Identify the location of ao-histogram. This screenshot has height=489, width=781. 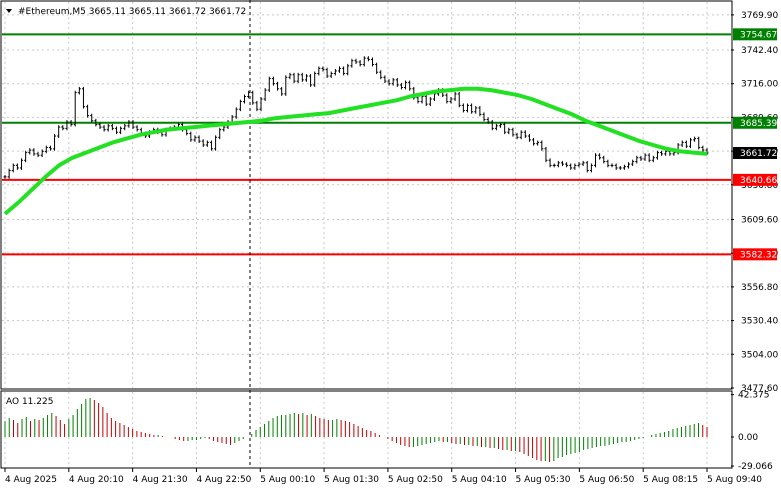
(356, 430).